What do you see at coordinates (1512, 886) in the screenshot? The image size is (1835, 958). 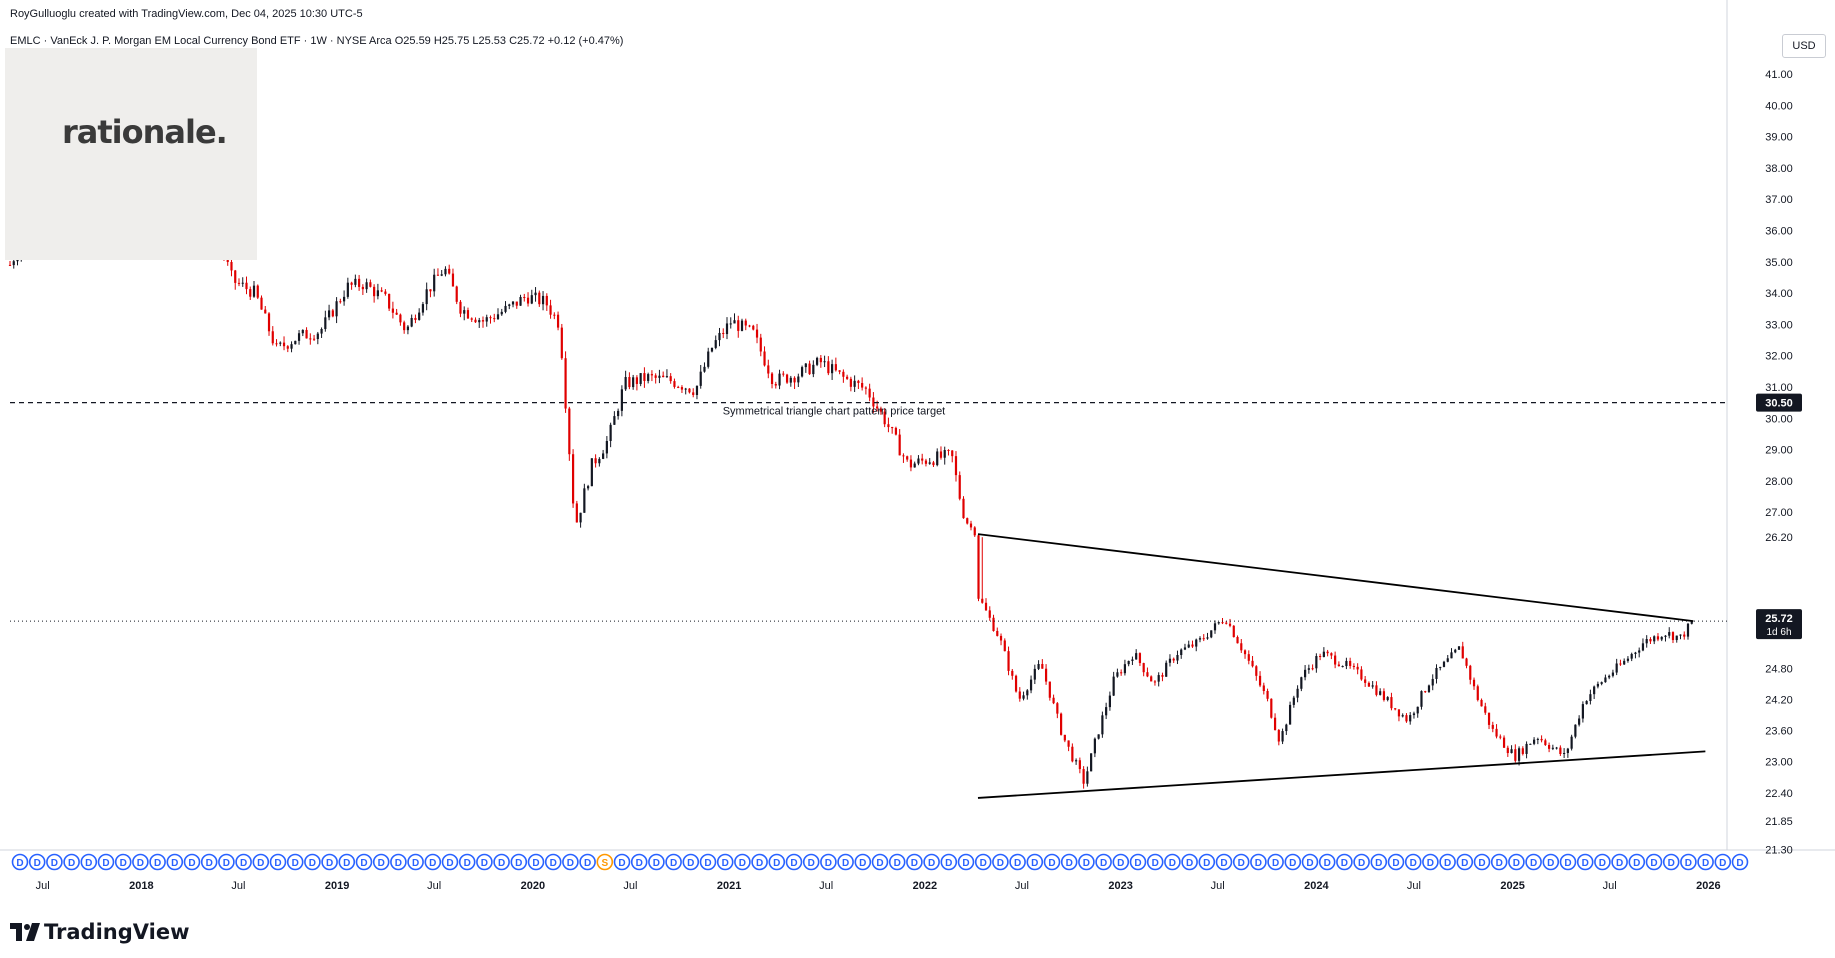 I see `time-tick-label: 2025` at bounding box center [1512, 886].